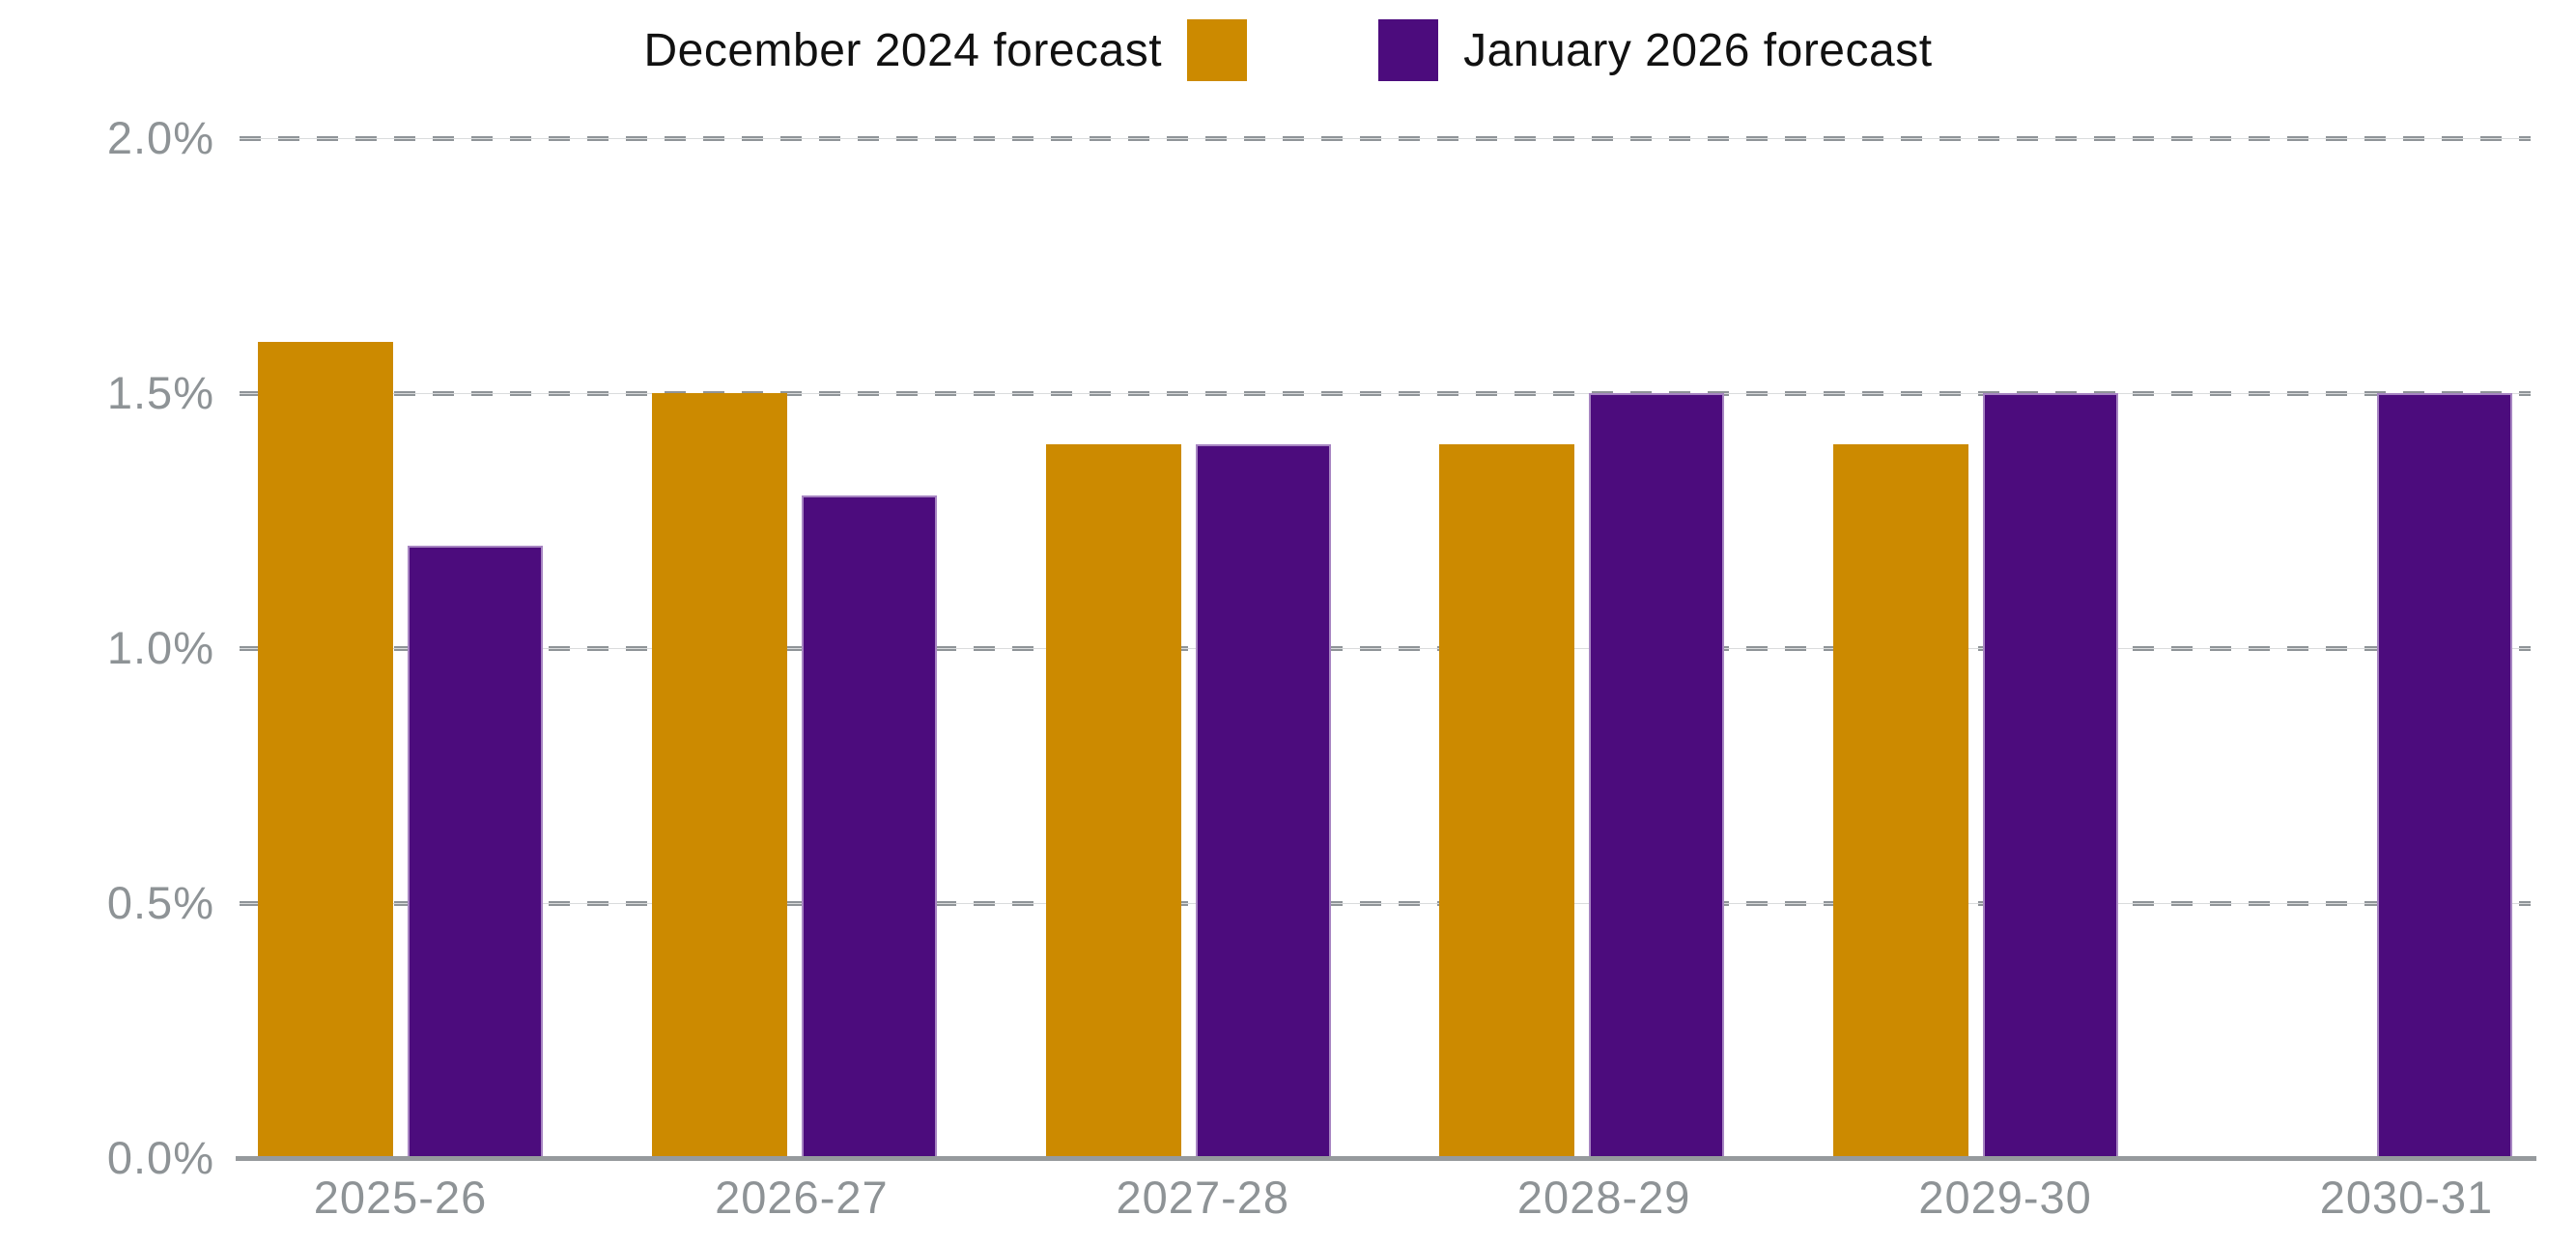 Image resolution: width=2576 pixels, height=1244 pixels. Describe the element at coordinates (1385, 903) in the screenshot. I see `gridline-0.5%` at that location.